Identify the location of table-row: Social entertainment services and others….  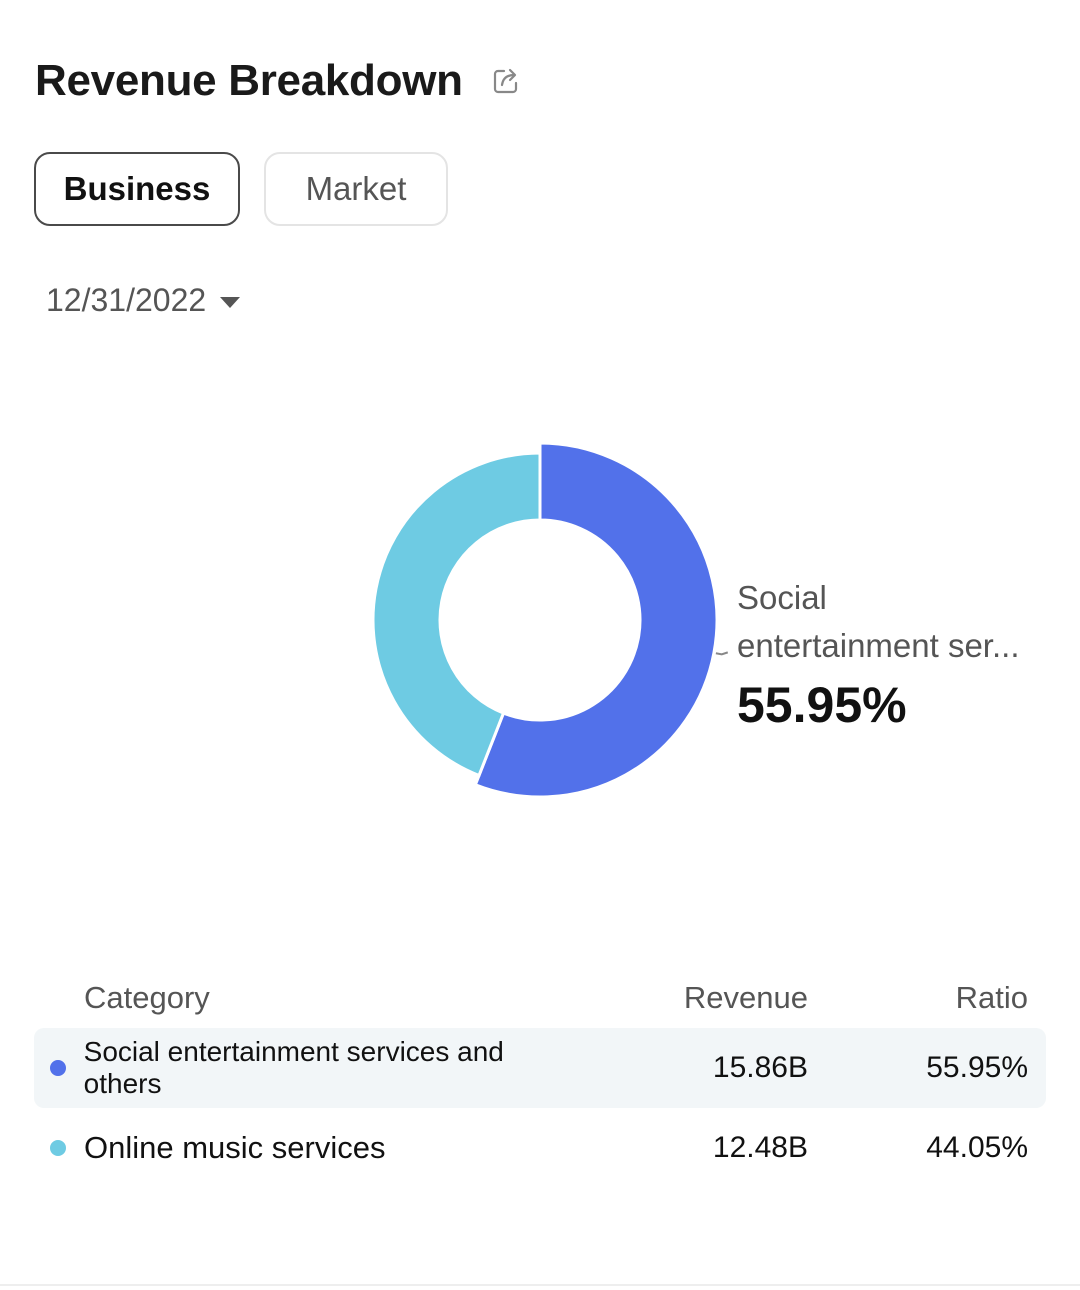
(540, 1068).